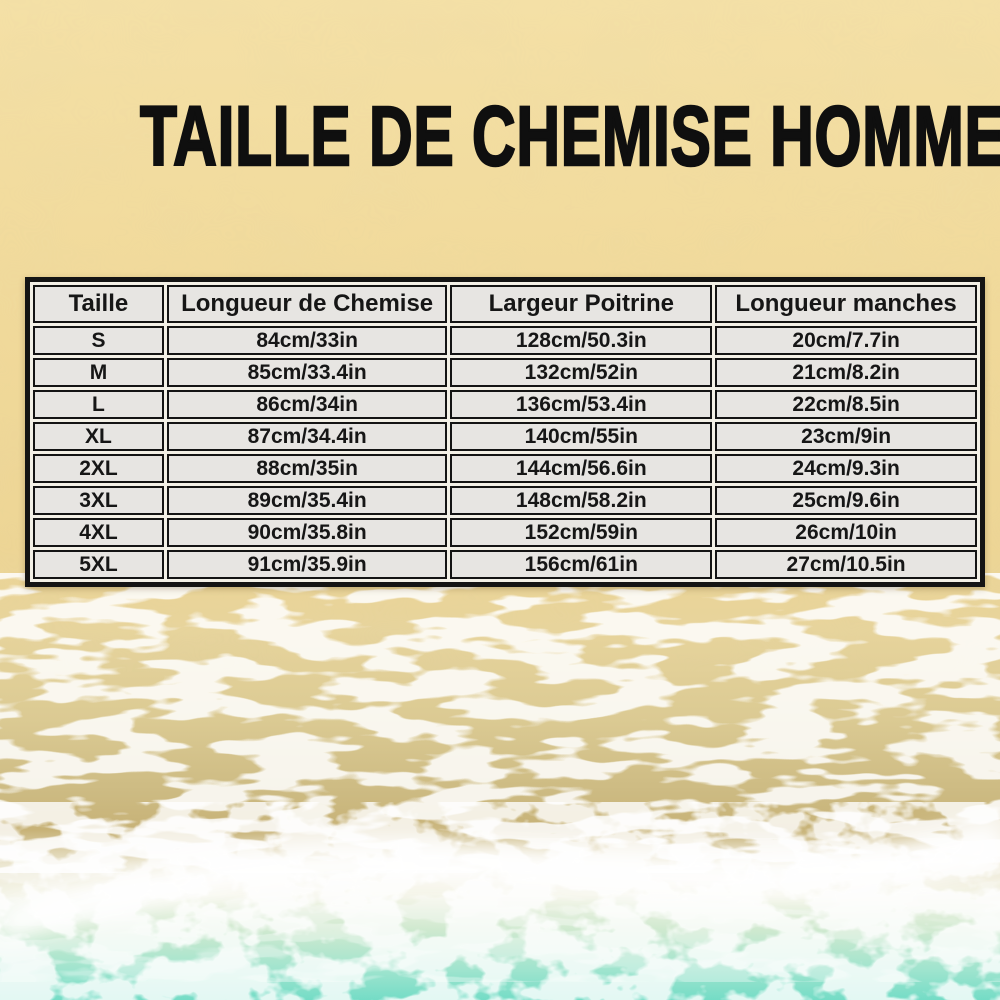 The image size is (1000, 1000). Describe the element at coordinates (98, 404) in the screenshot. I see `table-cell: L` at that location.